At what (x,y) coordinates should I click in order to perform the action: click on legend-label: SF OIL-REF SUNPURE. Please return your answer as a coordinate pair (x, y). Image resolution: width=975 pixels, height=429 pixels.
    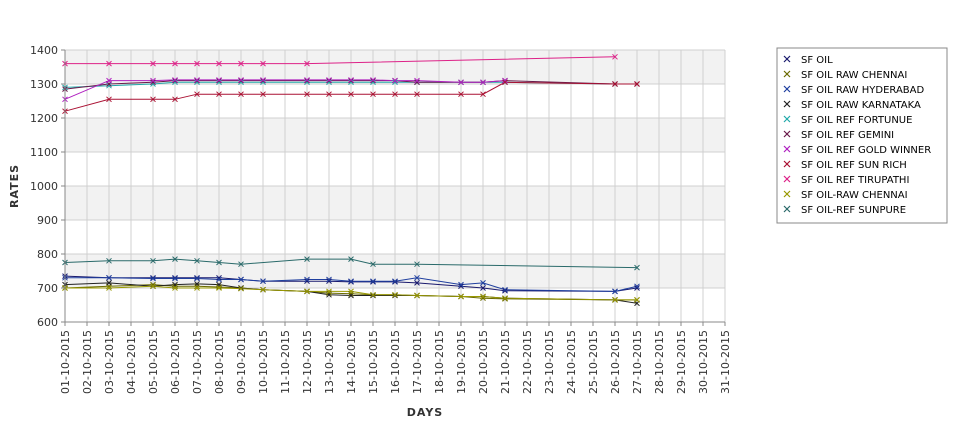
    Looking at the image, I should click on (853, 210).